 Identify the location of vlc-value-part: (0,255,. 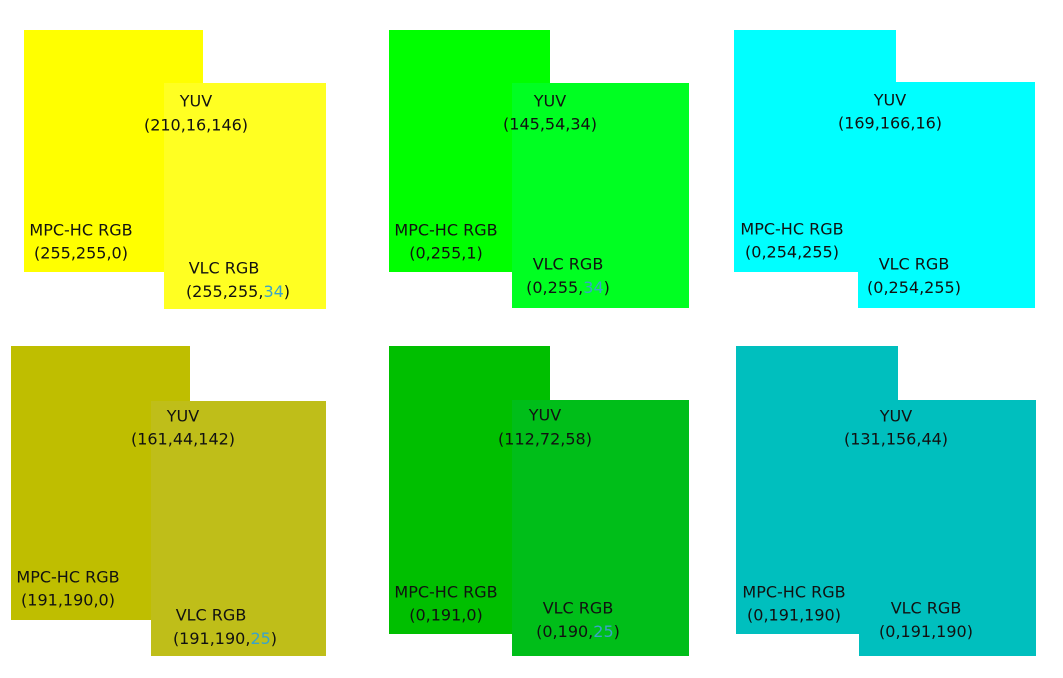
(554, 287).